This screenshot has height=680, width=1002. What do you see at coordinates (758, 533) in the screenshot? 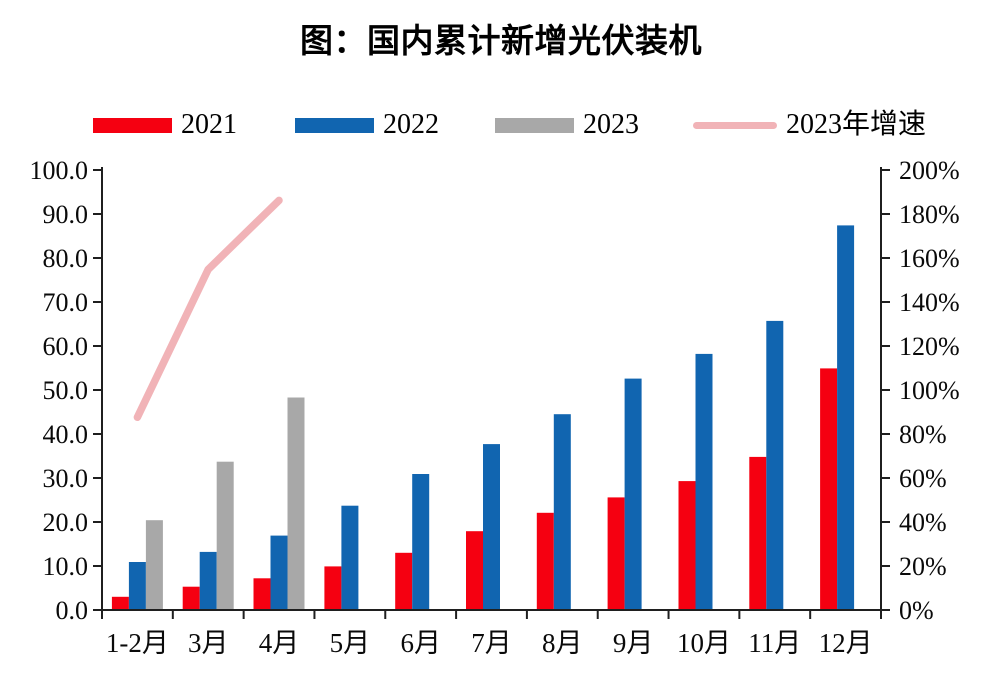
I see `bar-2021-11月` at bounding box center [758, 533].